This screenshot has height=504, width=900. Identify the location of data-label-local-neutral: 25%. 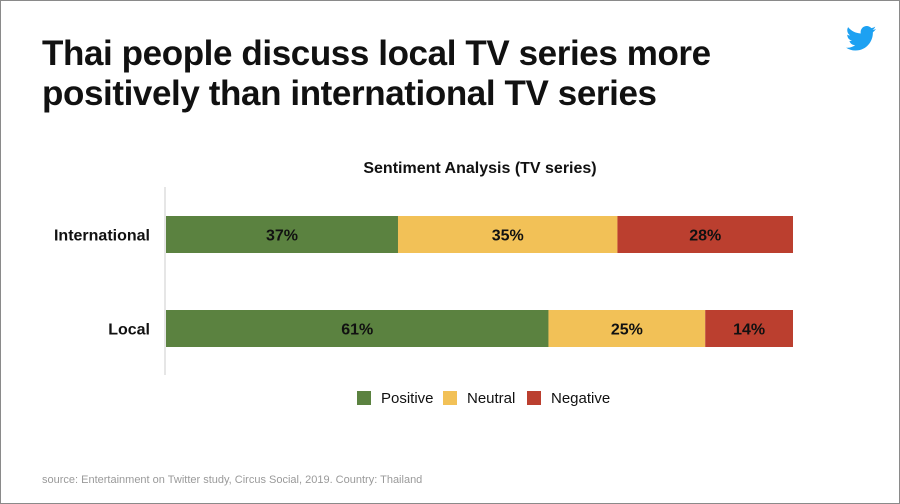
(627, 330).